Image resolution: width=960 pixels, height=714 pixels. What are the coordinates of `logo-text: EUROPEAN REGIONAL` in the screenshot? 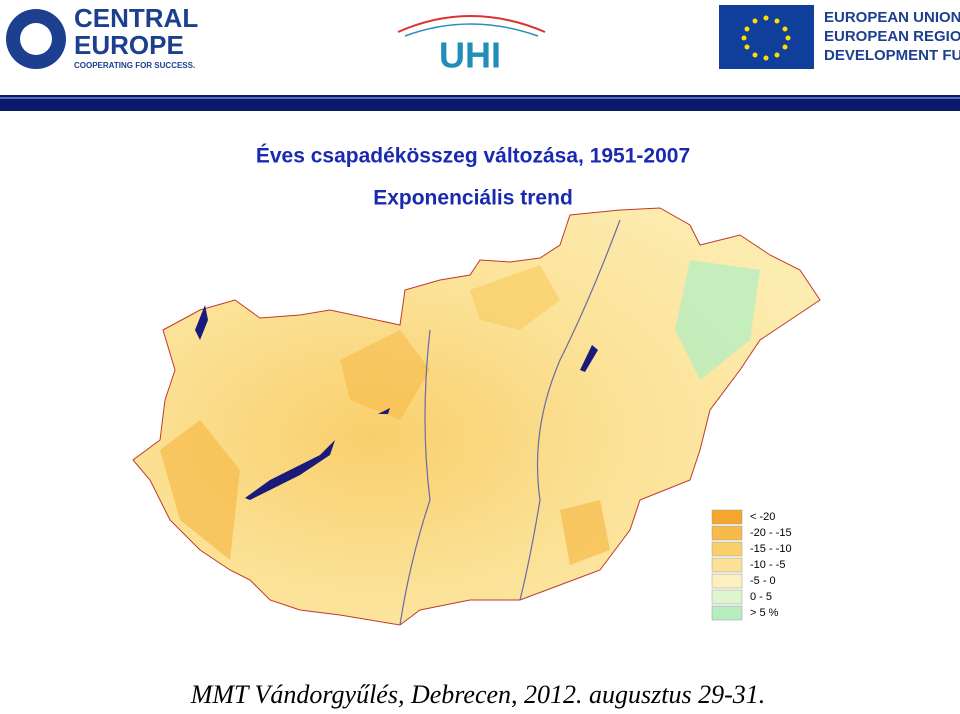 It's located at (892, 36).